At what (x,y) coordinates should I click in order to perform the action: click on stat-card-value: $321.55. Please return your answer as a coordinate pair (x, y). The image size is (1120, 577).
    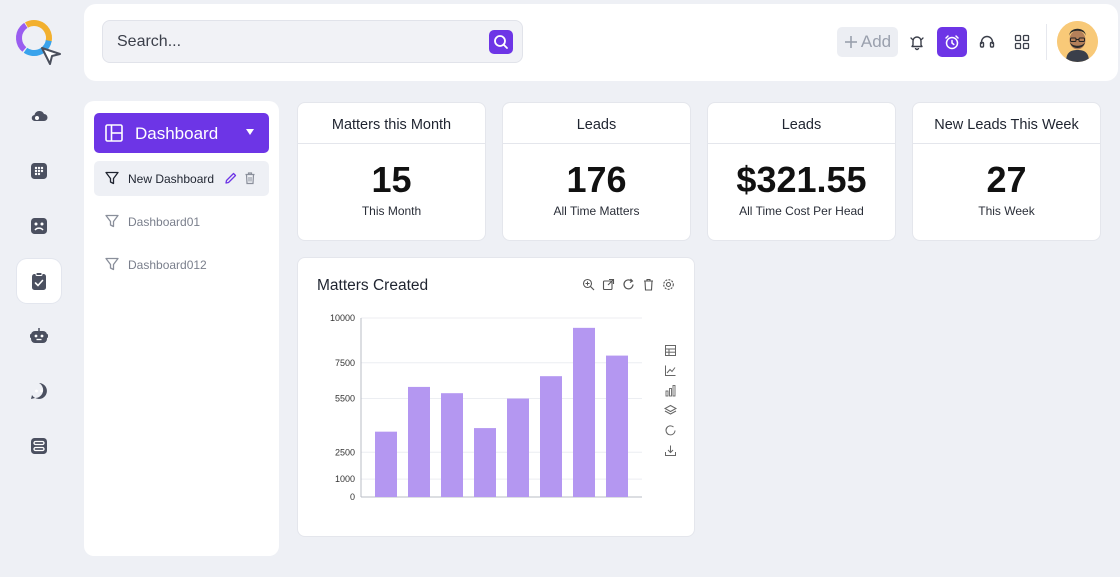
    Looking at the image, I should click on (801, 179).